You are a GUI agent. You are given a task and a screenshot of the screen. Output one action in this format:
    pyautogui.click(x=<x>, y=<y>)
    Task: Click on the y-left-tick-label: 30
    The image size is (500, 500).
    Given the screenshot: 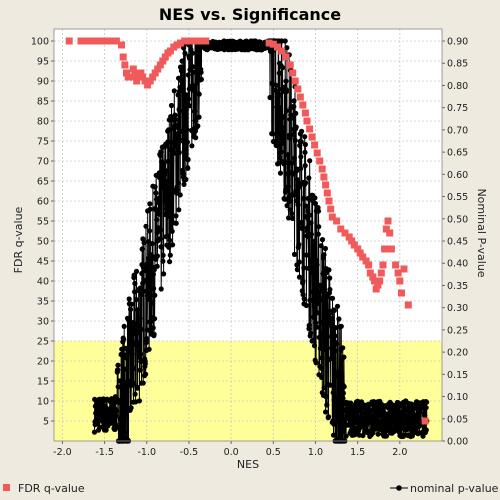 What is the action you would take?
    pyautogui.click(x=43, y=322)
    